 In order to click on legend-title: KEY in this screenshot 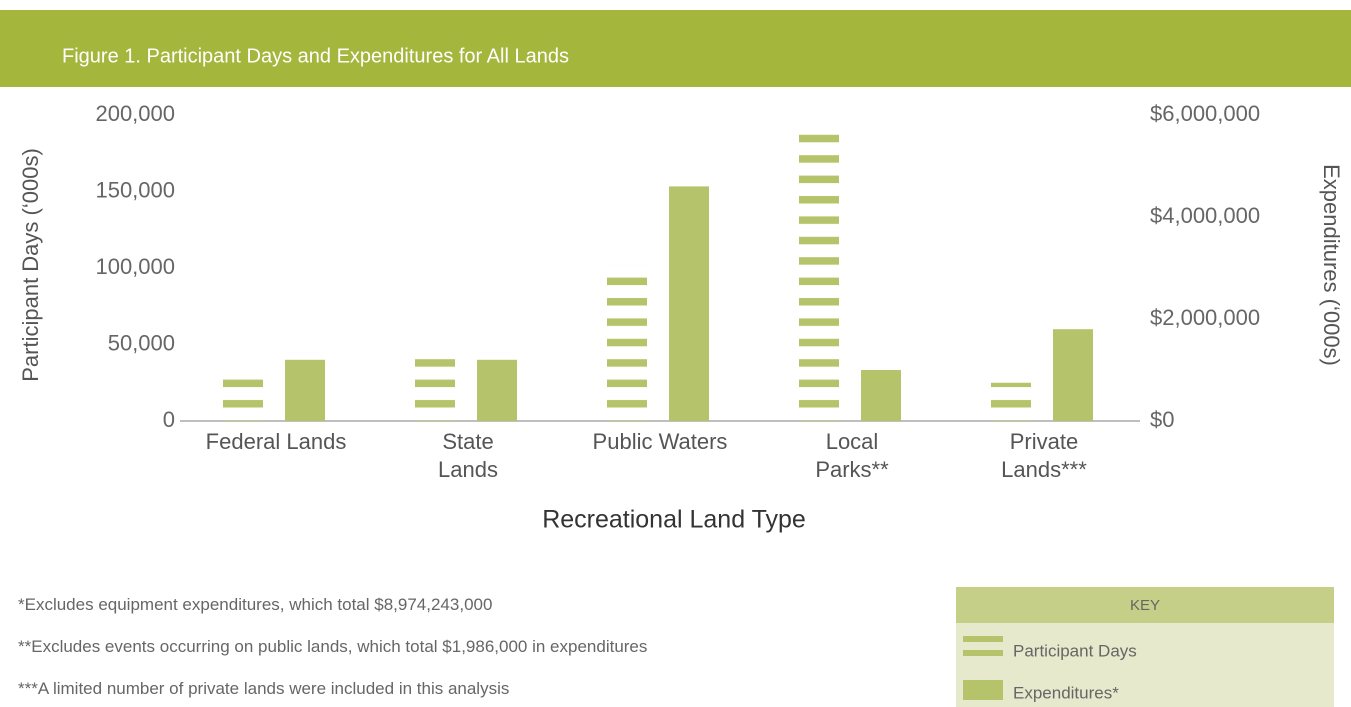, I will do `click(1145, 605)`.